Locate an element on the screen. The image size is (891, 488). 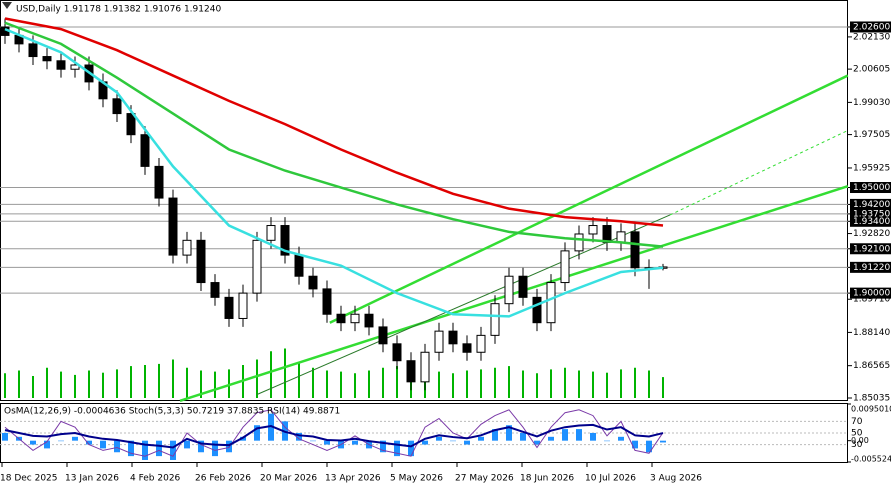
osc-tick-label: 50 is located at coordinates (857, 434).